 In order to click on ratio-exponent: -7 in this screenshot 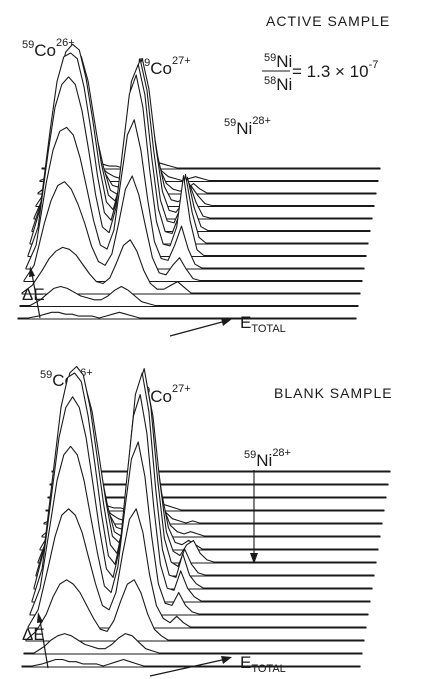, I will do `click(374, 65)`.